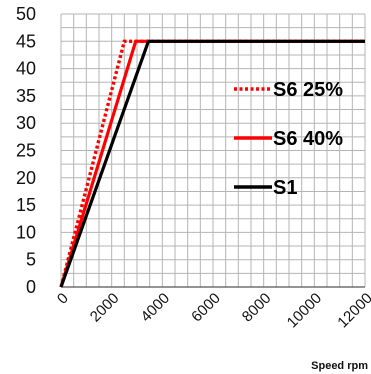 The height and width of the screenshot is (374, 371). I want to click on x-axis-ticks: 0 2000 4000 6000 8000 10000 12000, so click(212, 311).